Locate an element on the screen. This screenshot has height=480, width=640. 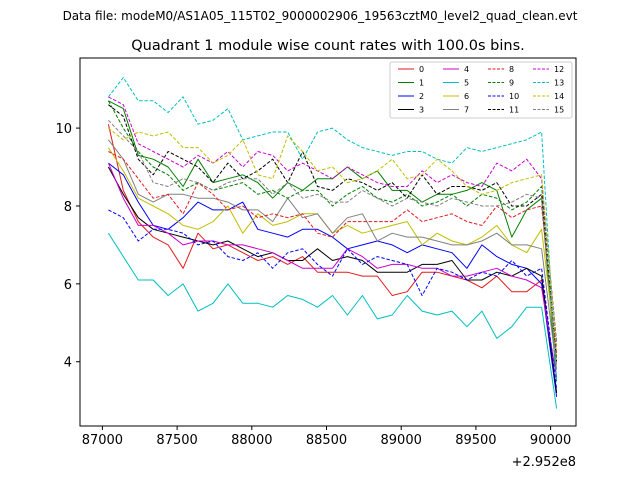
x-tick-label: 89000 is located at coordinates (401, 440).